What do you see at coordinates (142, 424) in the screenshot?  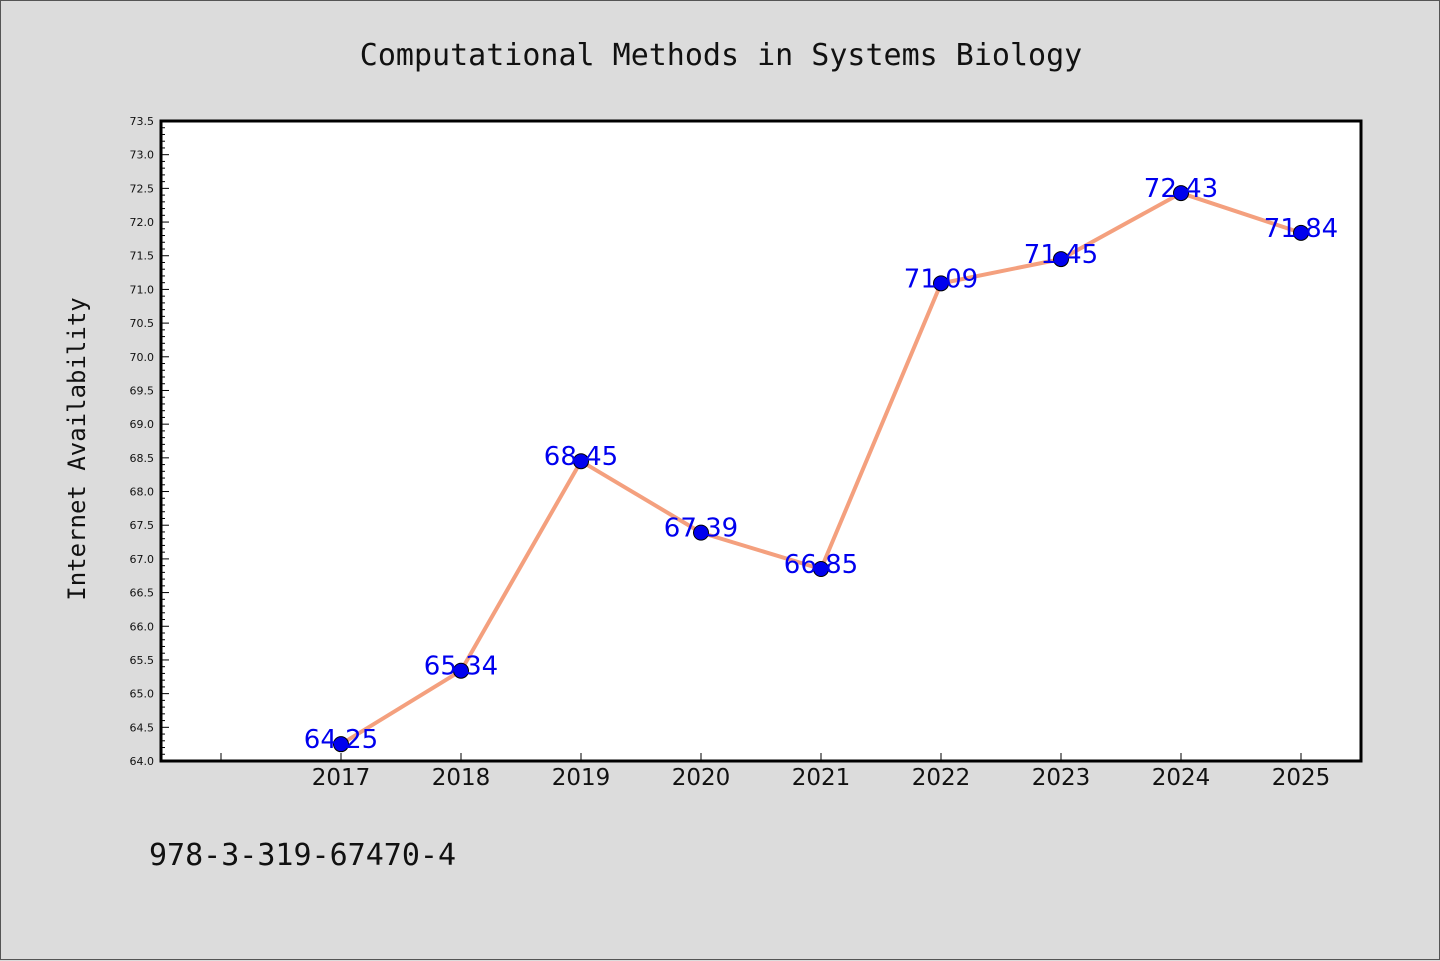 I see `y-tick-label: 69.0` at bounding box center [142, 424].